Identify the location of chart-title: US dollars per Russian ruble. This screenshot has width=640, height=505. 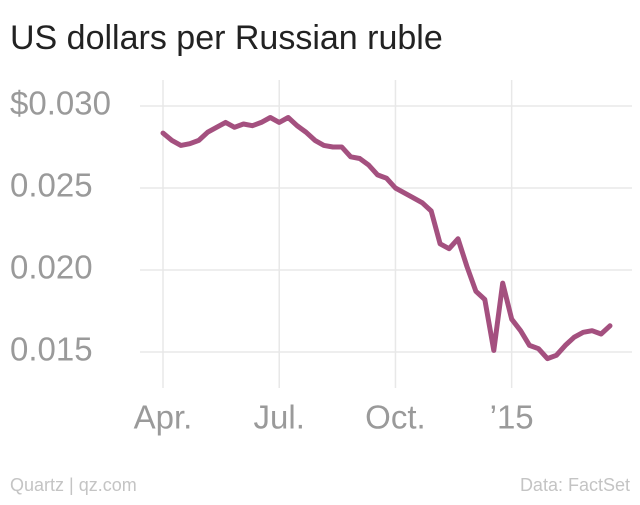
(226, 38).